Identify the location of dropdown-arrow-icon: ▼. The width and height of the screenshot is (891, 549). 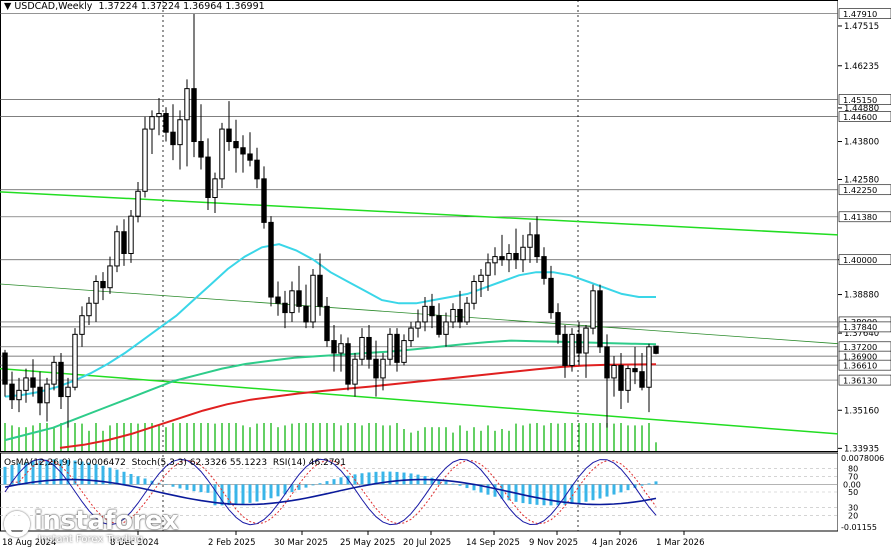
(8, 6).